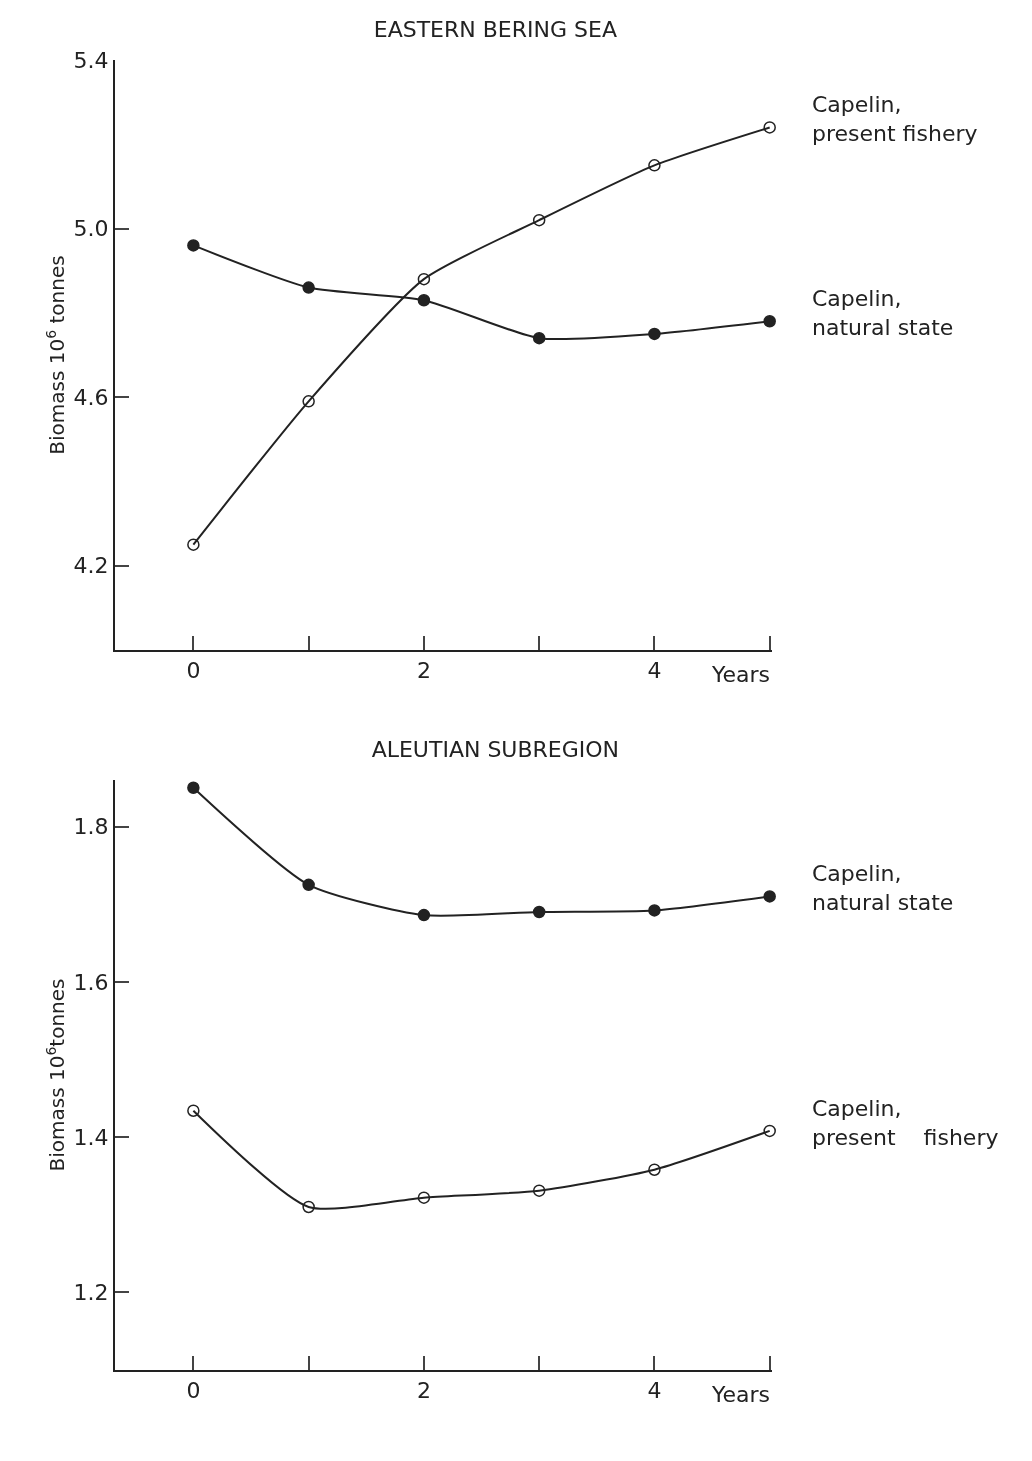 This screenshot has height=1461, width=1032. I want to click on y-tick-label: 1.2, so click(91, 1293).